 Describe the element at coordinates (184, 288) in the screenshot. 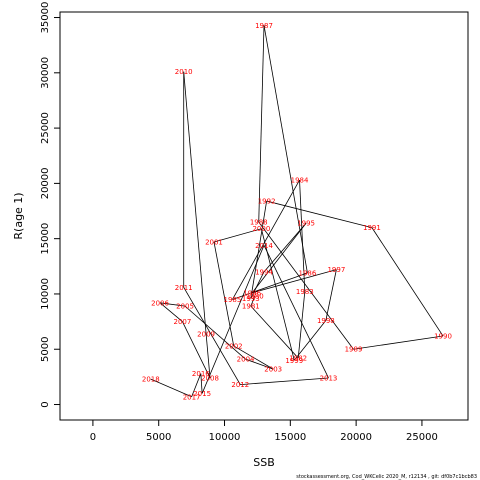

I see `point-label-2011: 2011` at that location.